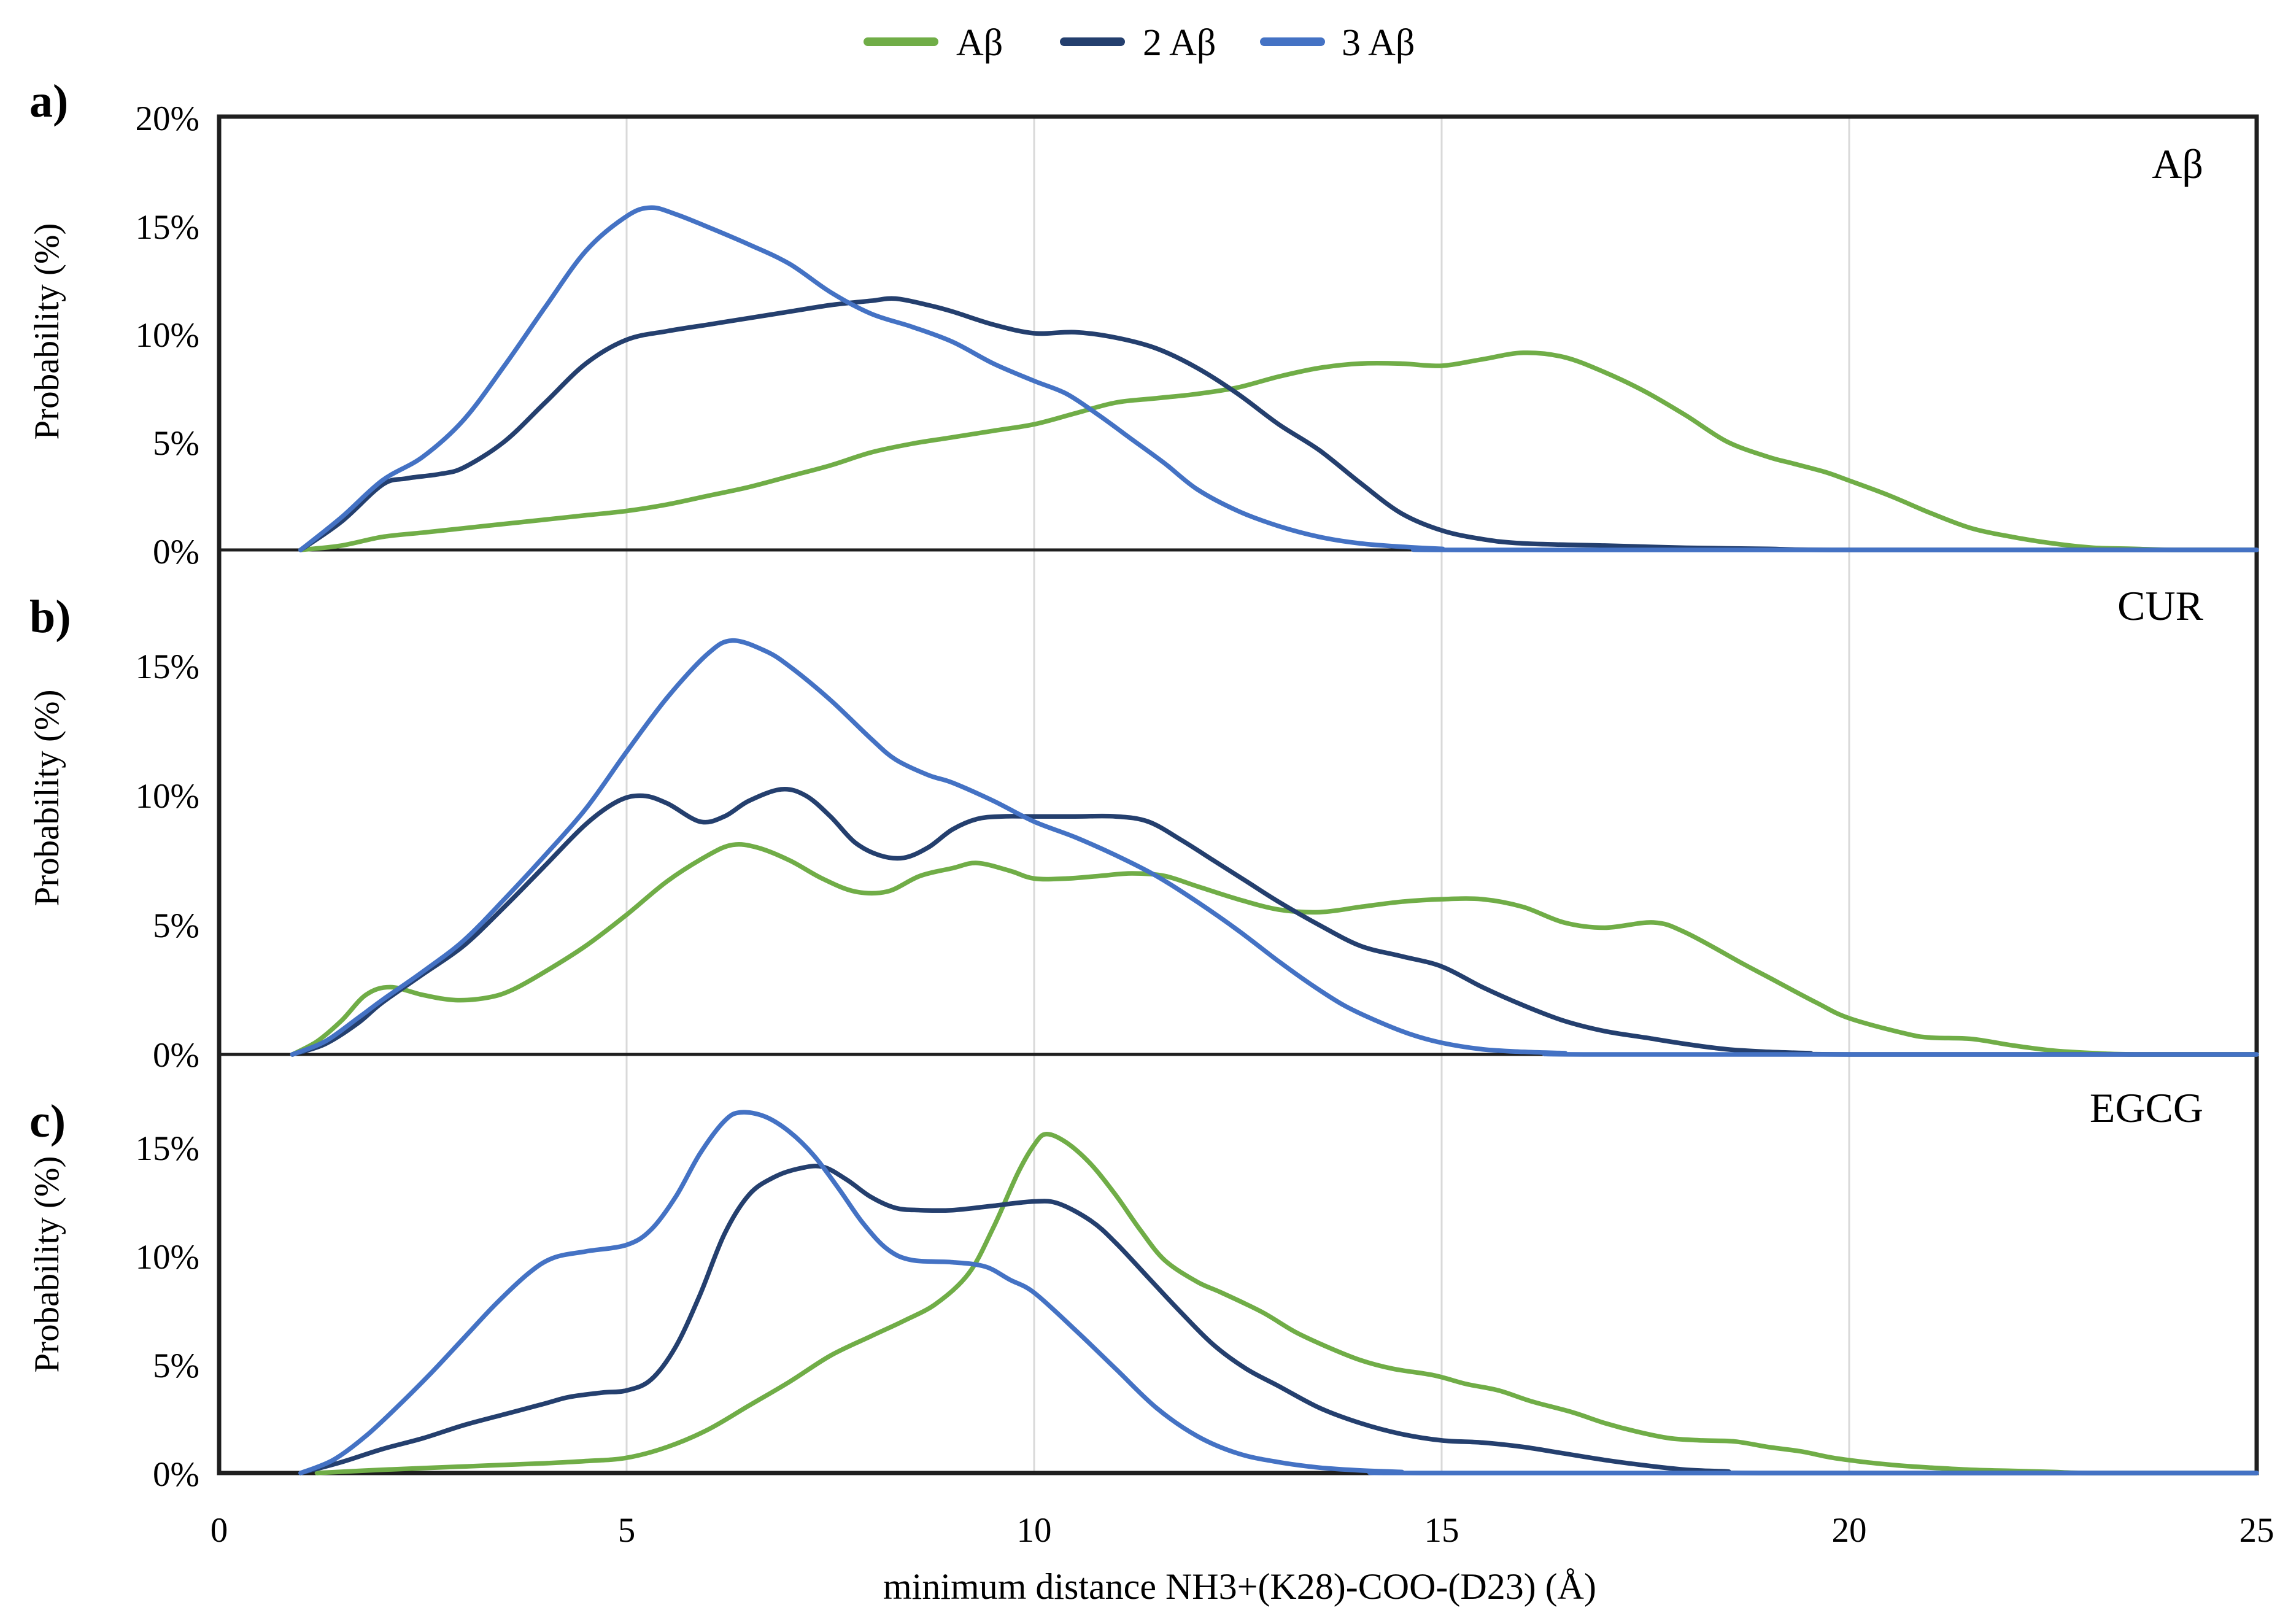 Image resolution: width=2280 pixels, height=1624 pixels. Describe the element at coordinates (1441, 1530) in the screenshot. I see `xtick: 15` at that location.